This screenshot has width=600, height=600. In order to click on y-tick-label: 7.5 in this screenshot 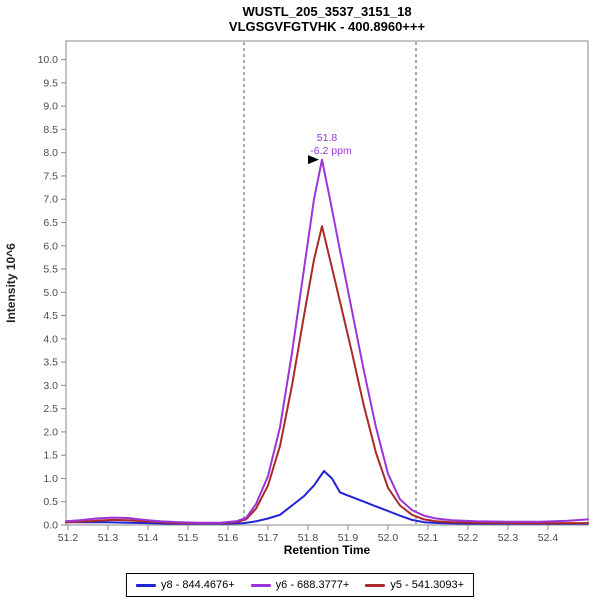, I will do `click(50, 176)`.